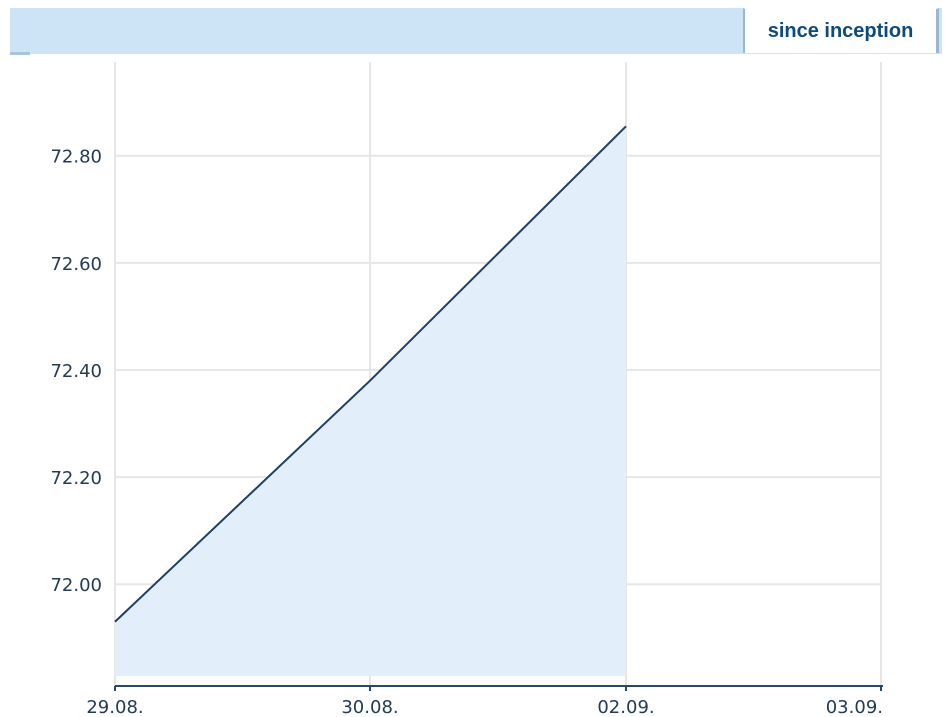  Describe the element at coordinates (114, 707) in the screenshot. I see `x-tick-label: 29.08.` at that location.